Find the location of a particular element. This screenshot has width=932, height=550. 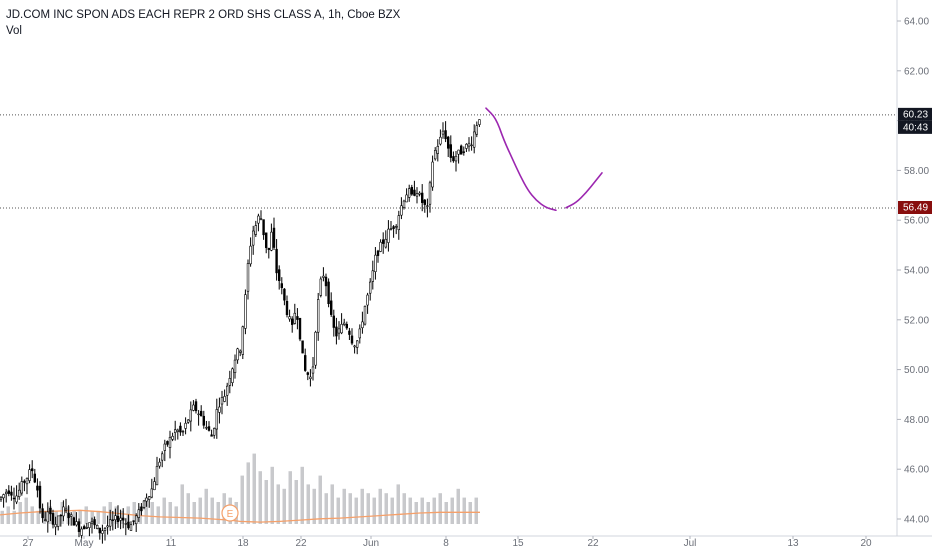

x-tick-label: 18 is located at coordinates (243, 543).